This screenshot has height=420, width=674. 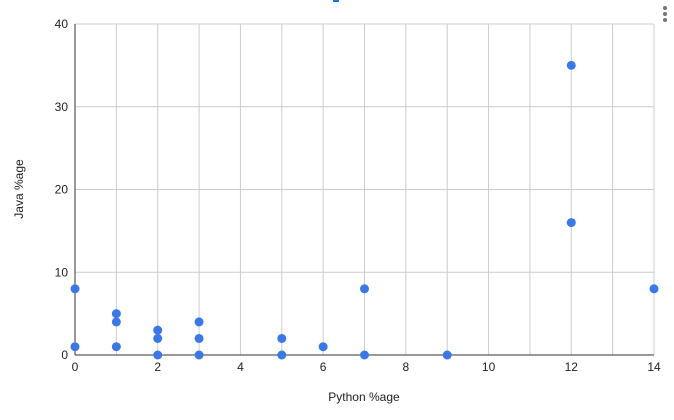 What do you see at coordinates (75, 367) in the screenshot?
I see `x-tick-label: 0` at bounding box center [75, 367].